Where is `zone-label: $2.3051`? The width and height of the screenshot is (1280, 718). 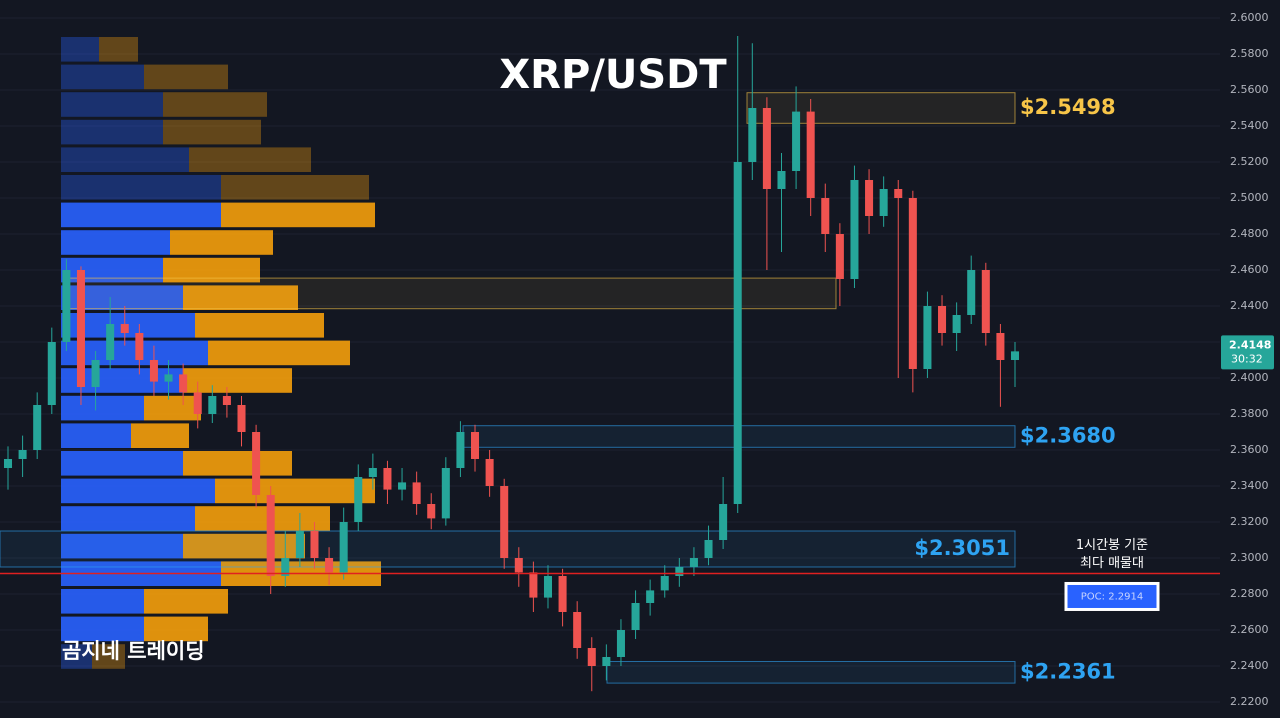
zone-label: $2.3051 is located at coordinates (962, 548).